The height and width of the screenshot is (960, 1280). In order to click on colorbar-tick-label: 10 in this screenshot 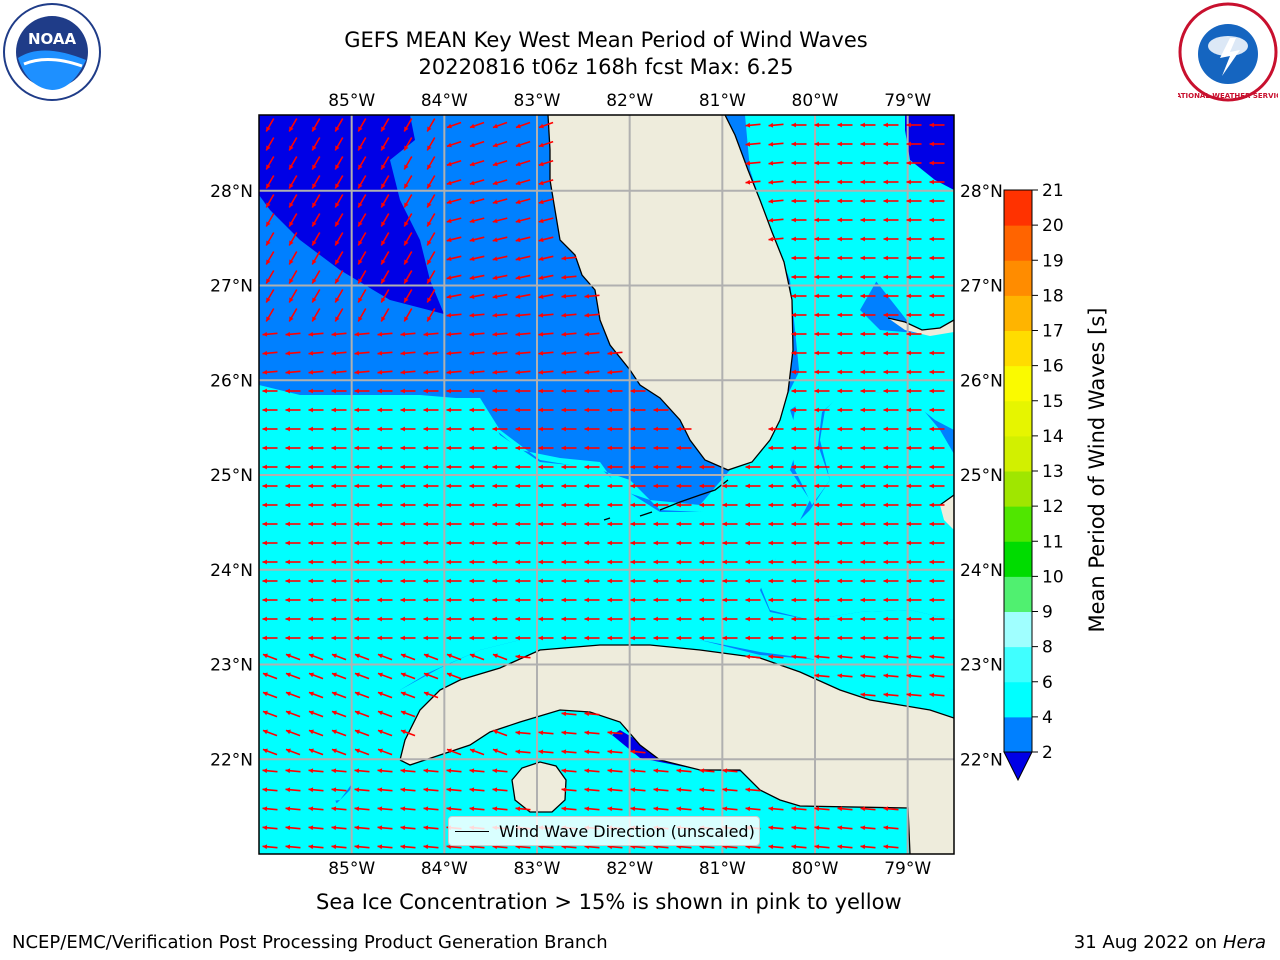, I will do `click(1053, 577)`.